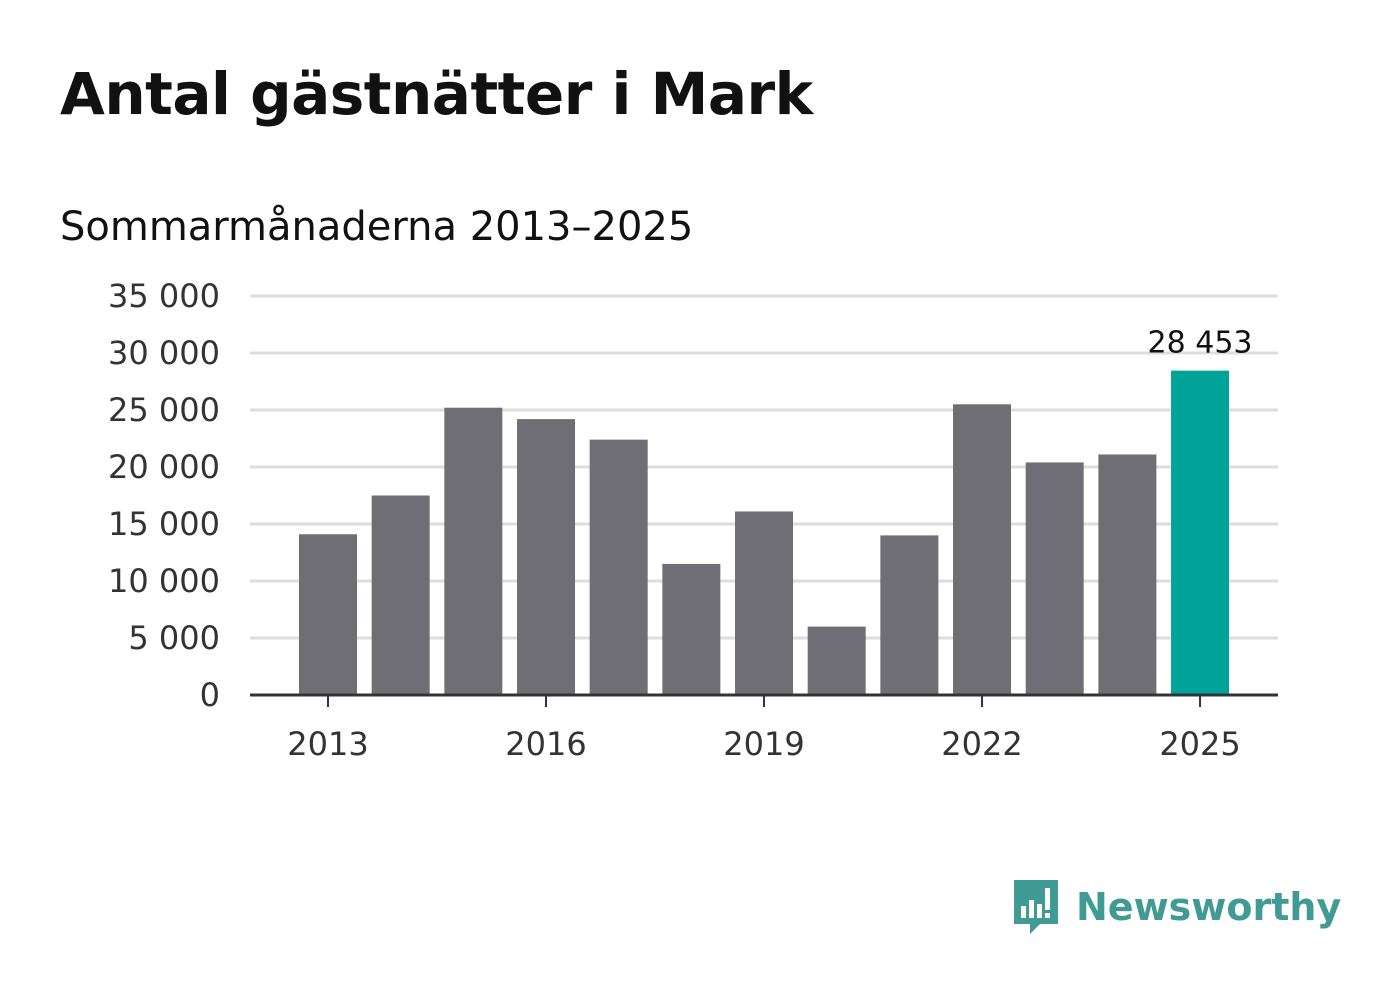  What do you see at coordinates (1199, 744) in the screenshot?
I see `x-tick-label: 2025` at bounding box center [1199, 744].